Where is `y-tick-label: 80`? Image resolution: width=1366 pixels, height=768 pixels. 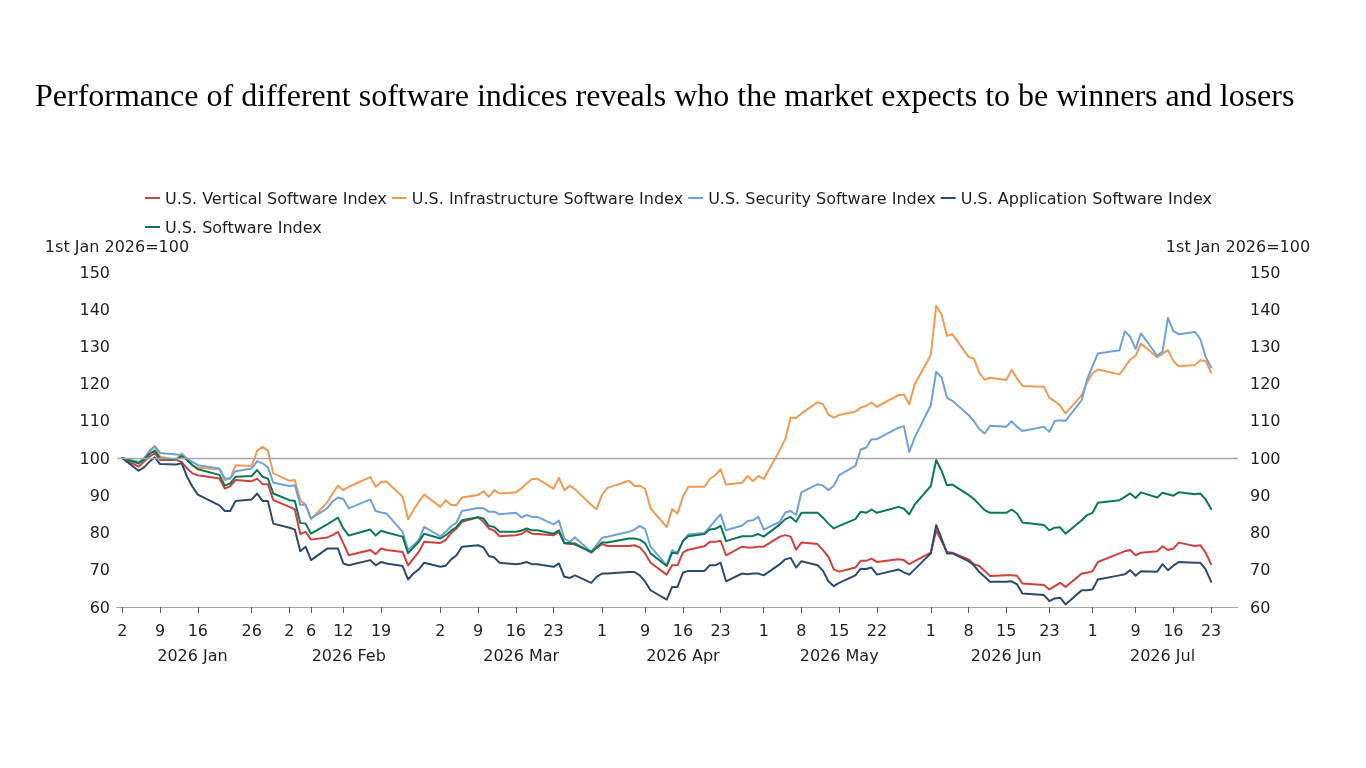
y-tick-label: 80 is located at coordinates (99, 533).